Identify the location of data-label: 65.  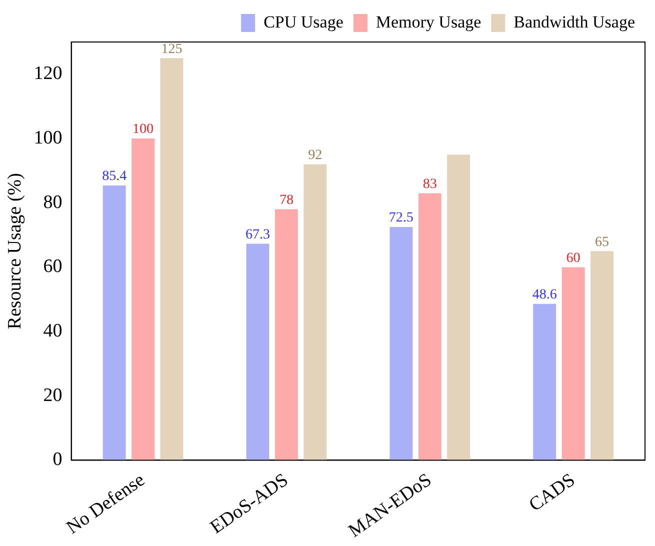
(601, 242).